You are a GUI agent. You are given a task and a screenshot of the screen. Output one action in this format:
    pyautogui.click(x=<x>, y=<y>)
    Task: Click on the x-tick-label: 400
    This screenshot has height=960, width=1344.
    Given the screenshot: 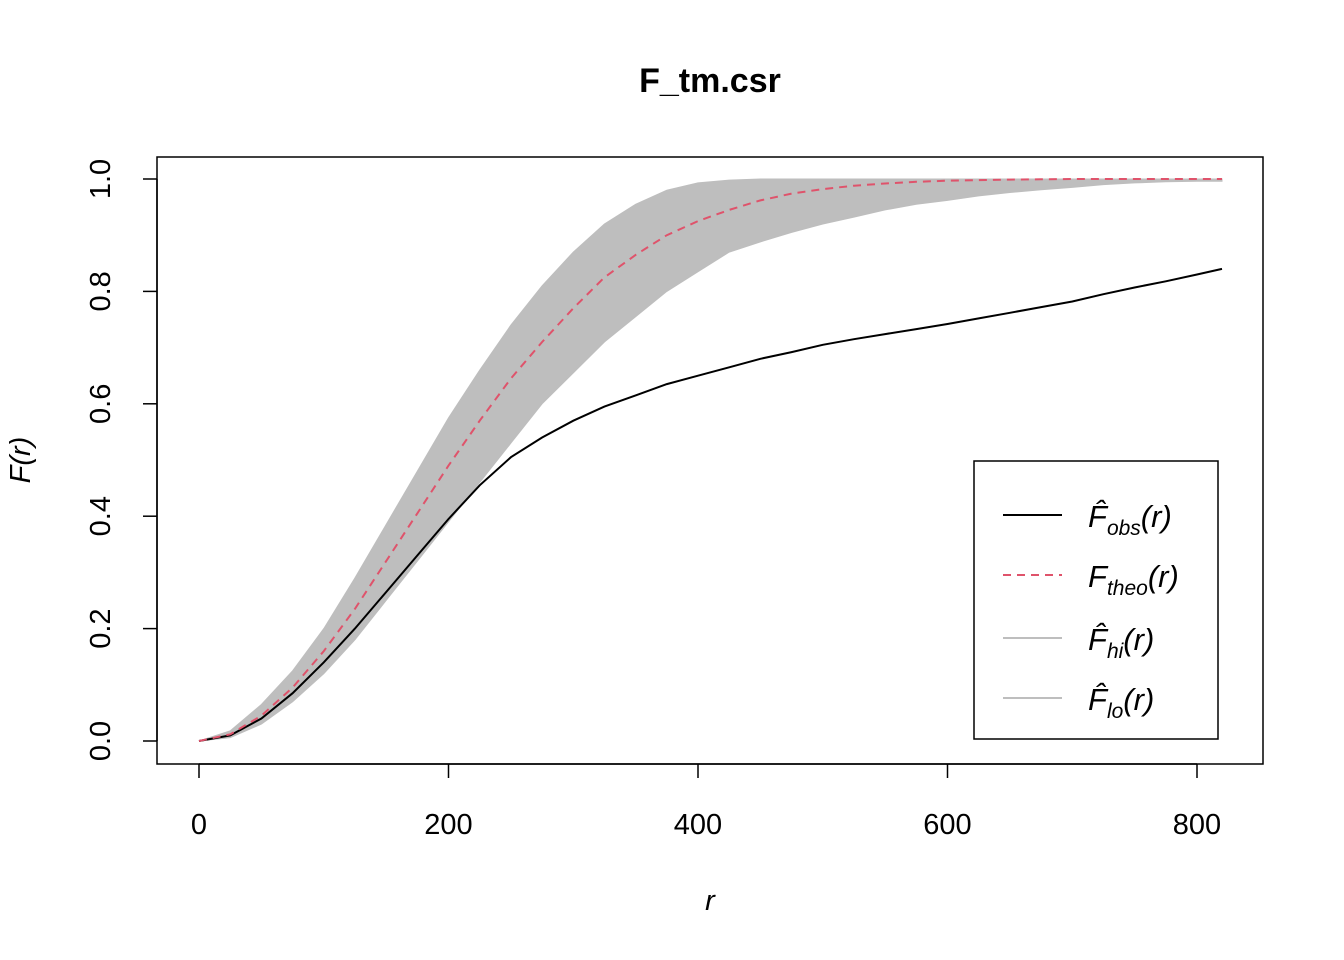 What is the action you would take?
    pyautogui.click(x=698, y=825)
    